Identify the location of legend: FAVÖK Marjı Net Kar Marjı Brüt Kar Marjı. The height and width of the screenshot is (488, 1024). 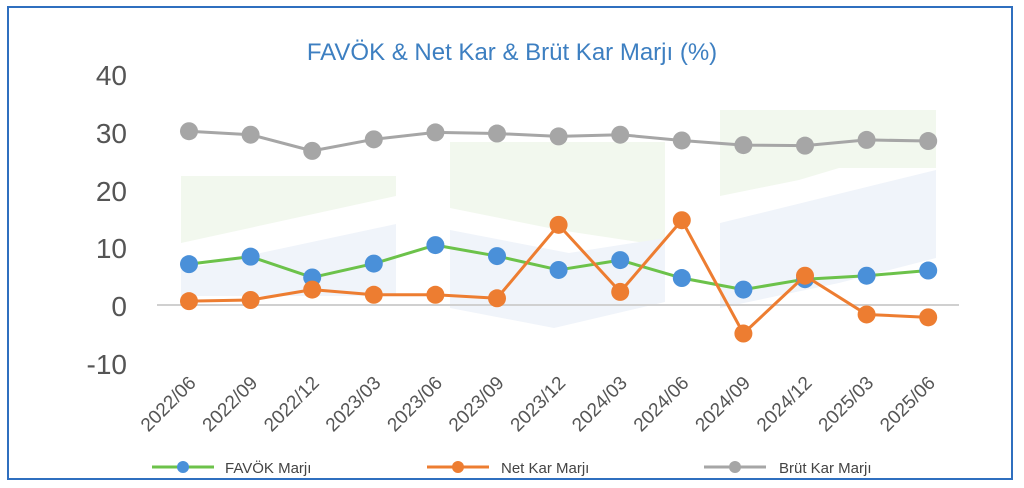
(512, 468).